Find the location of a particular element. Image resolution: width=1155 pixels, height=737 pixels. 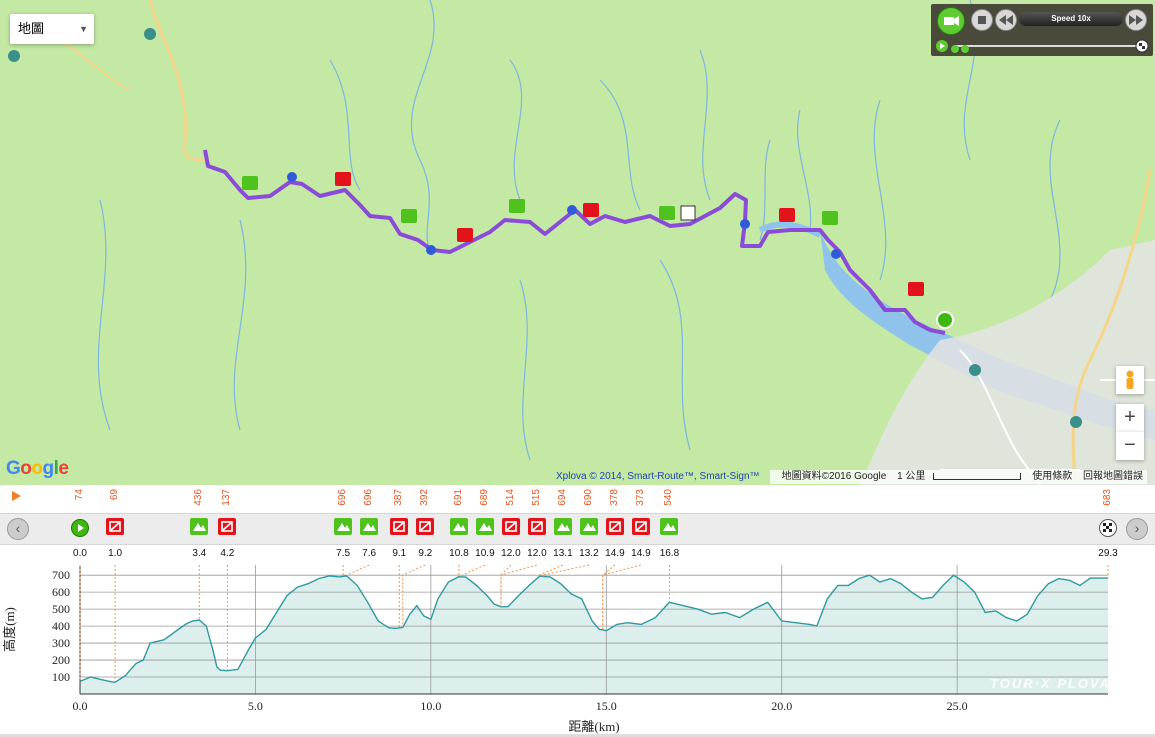

sign-distance-label: 9.1 is located at coordinates (399, 553).